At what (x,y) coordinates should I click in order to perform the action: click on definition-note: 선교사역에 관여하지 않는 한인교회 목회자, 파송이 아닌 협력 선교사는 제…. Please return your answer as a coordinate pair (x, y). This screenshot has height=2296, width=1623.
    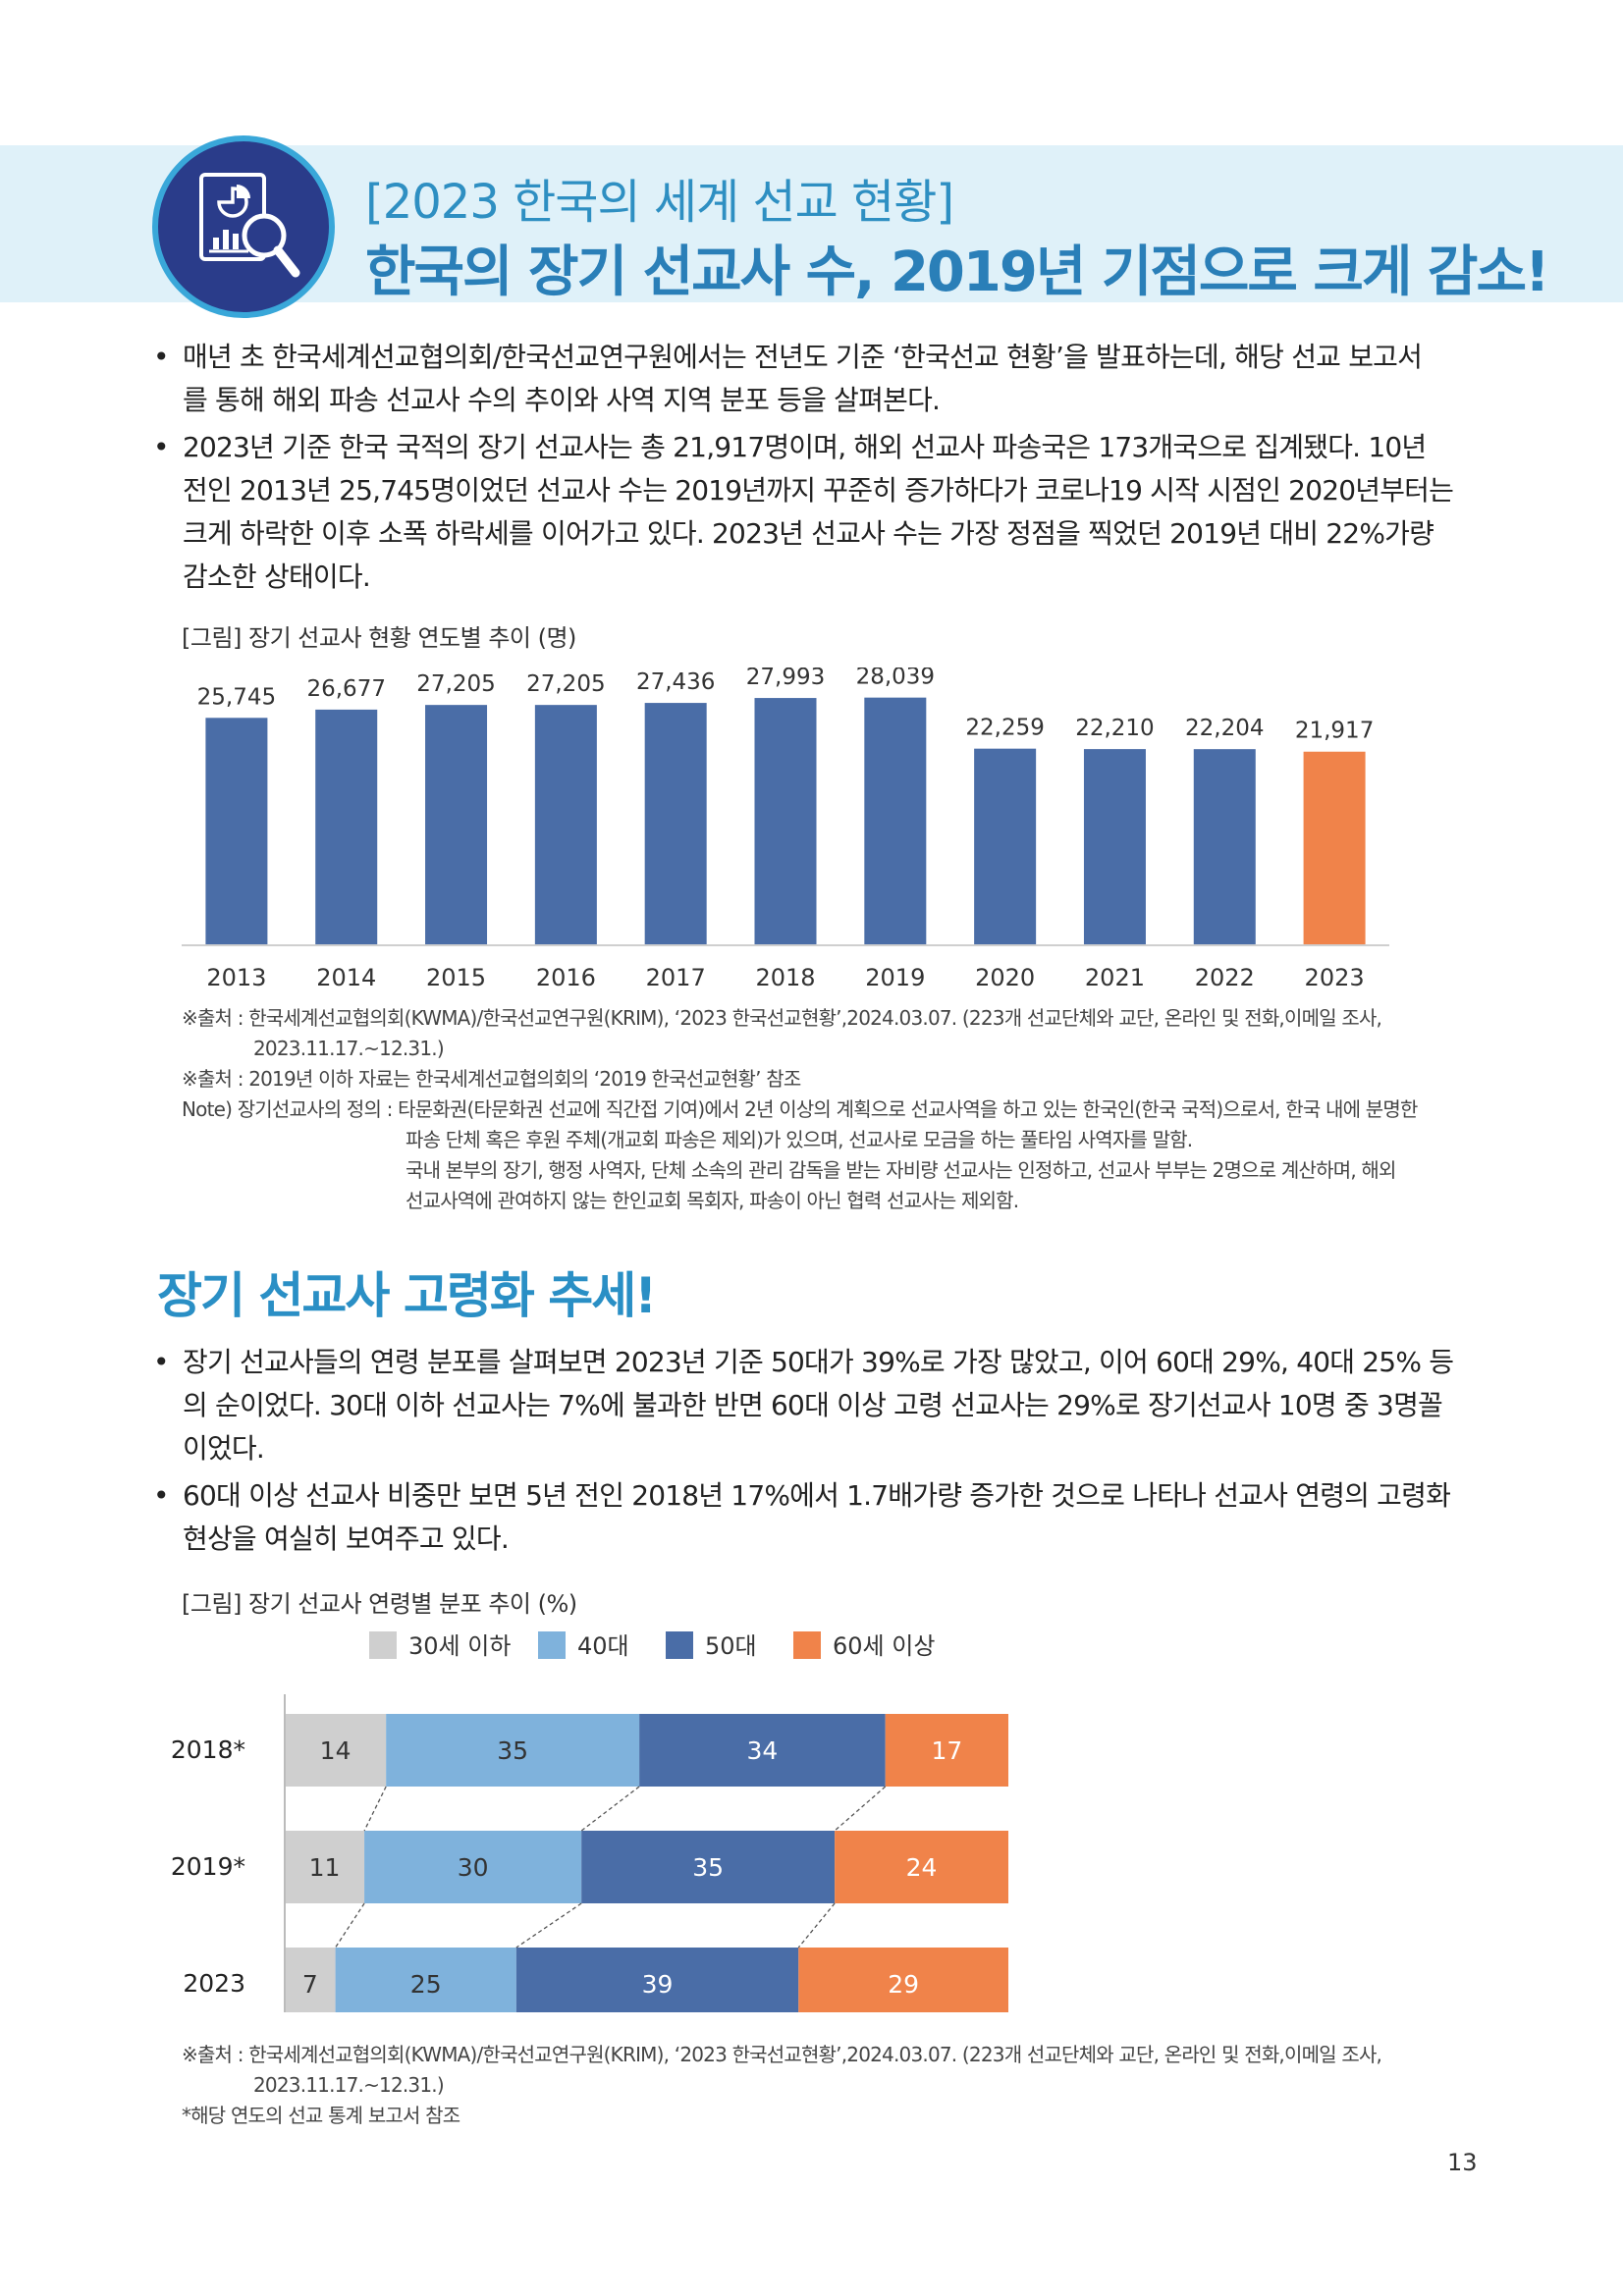
    Looking at the image, I should click on (712, 1200).